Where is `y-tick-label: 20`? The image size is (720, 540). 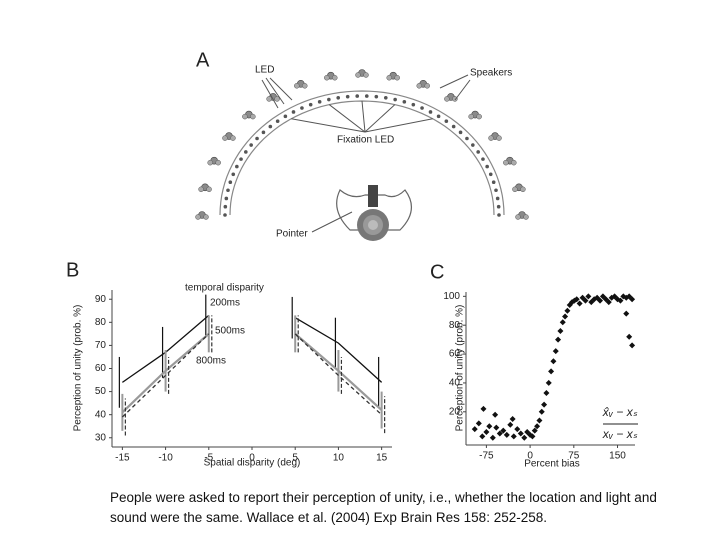 y-tick-label: 20 is located at coordinates (455, 411).